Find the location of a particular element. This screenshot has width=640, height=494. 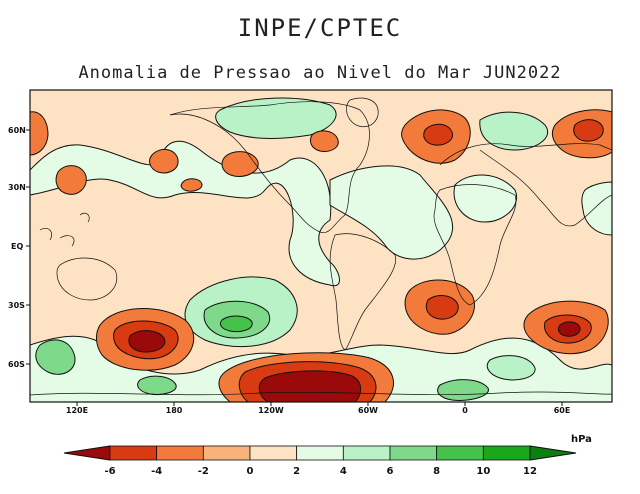

north-atlantic-positive is located at coordinates (276, 118).